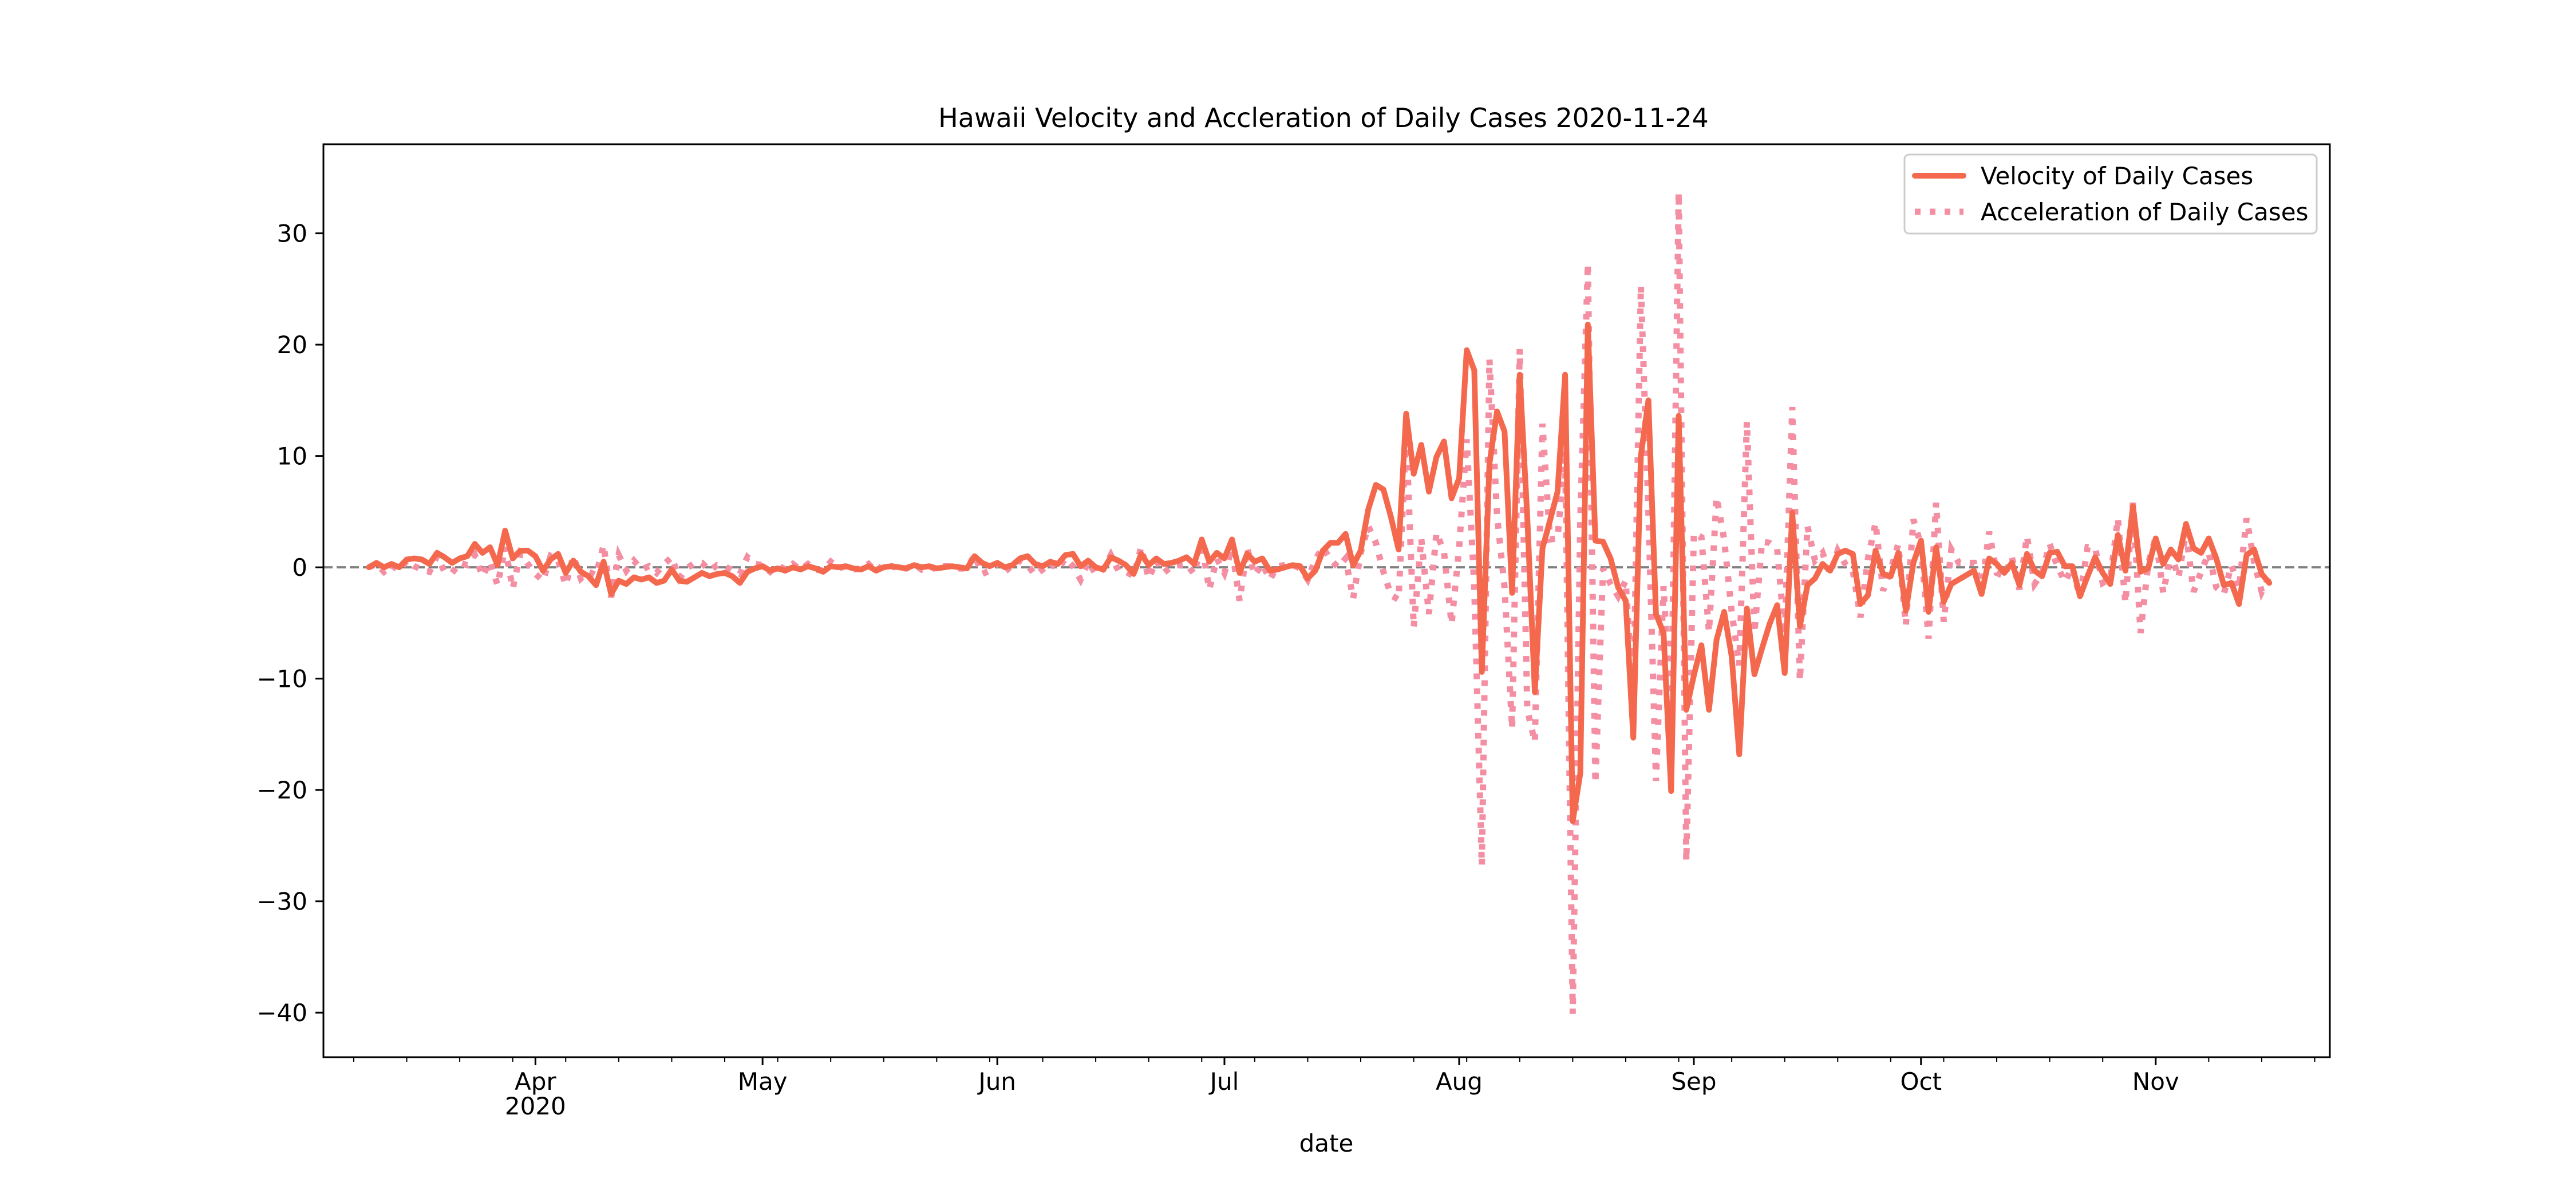 The width and height of the screenshot is (2576, 1202). What do you see at coordinates (281, 1013) in the screenshot?
I see `y-tick-label: −40` at bounding box center [281, 1013].